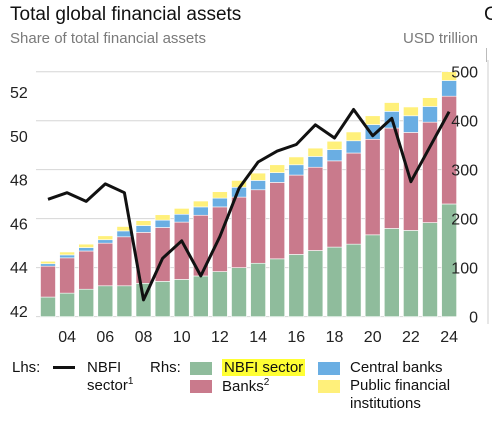  What do you see at coordinates (108, 38) in the screenshot?
I see `chart-subtitle: Share of total financial assets` at bounding box center [108, 38].